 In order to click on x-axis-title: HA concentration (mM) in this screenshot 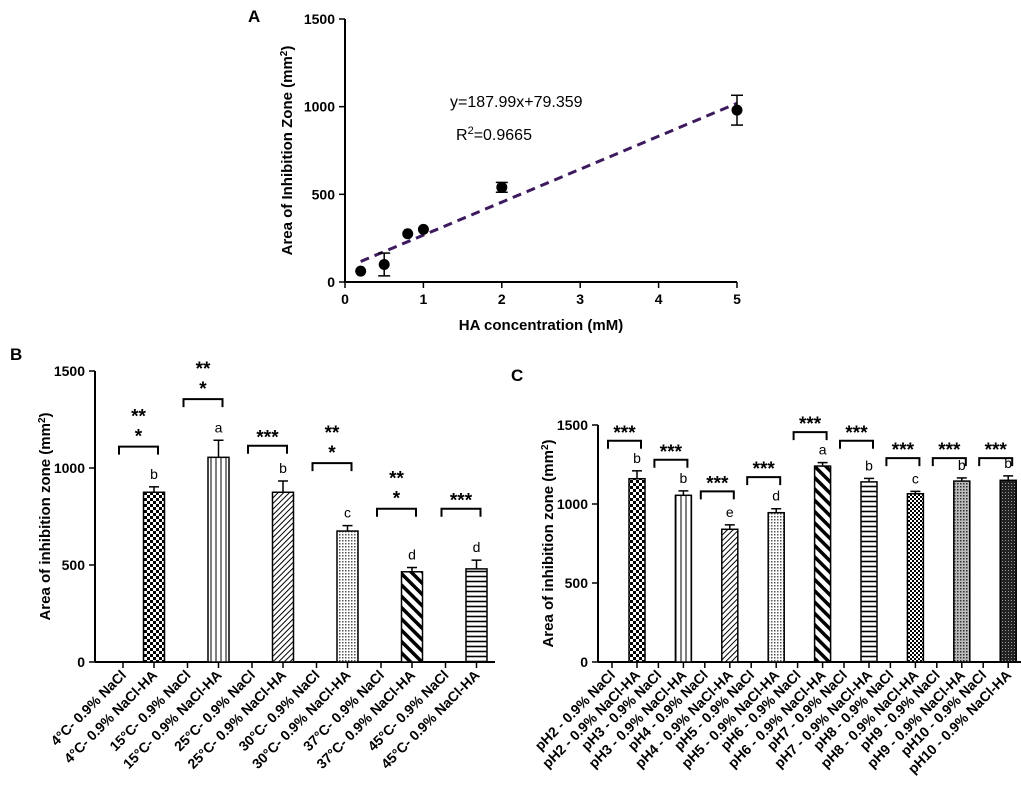, I will do `click(541, 325)`.